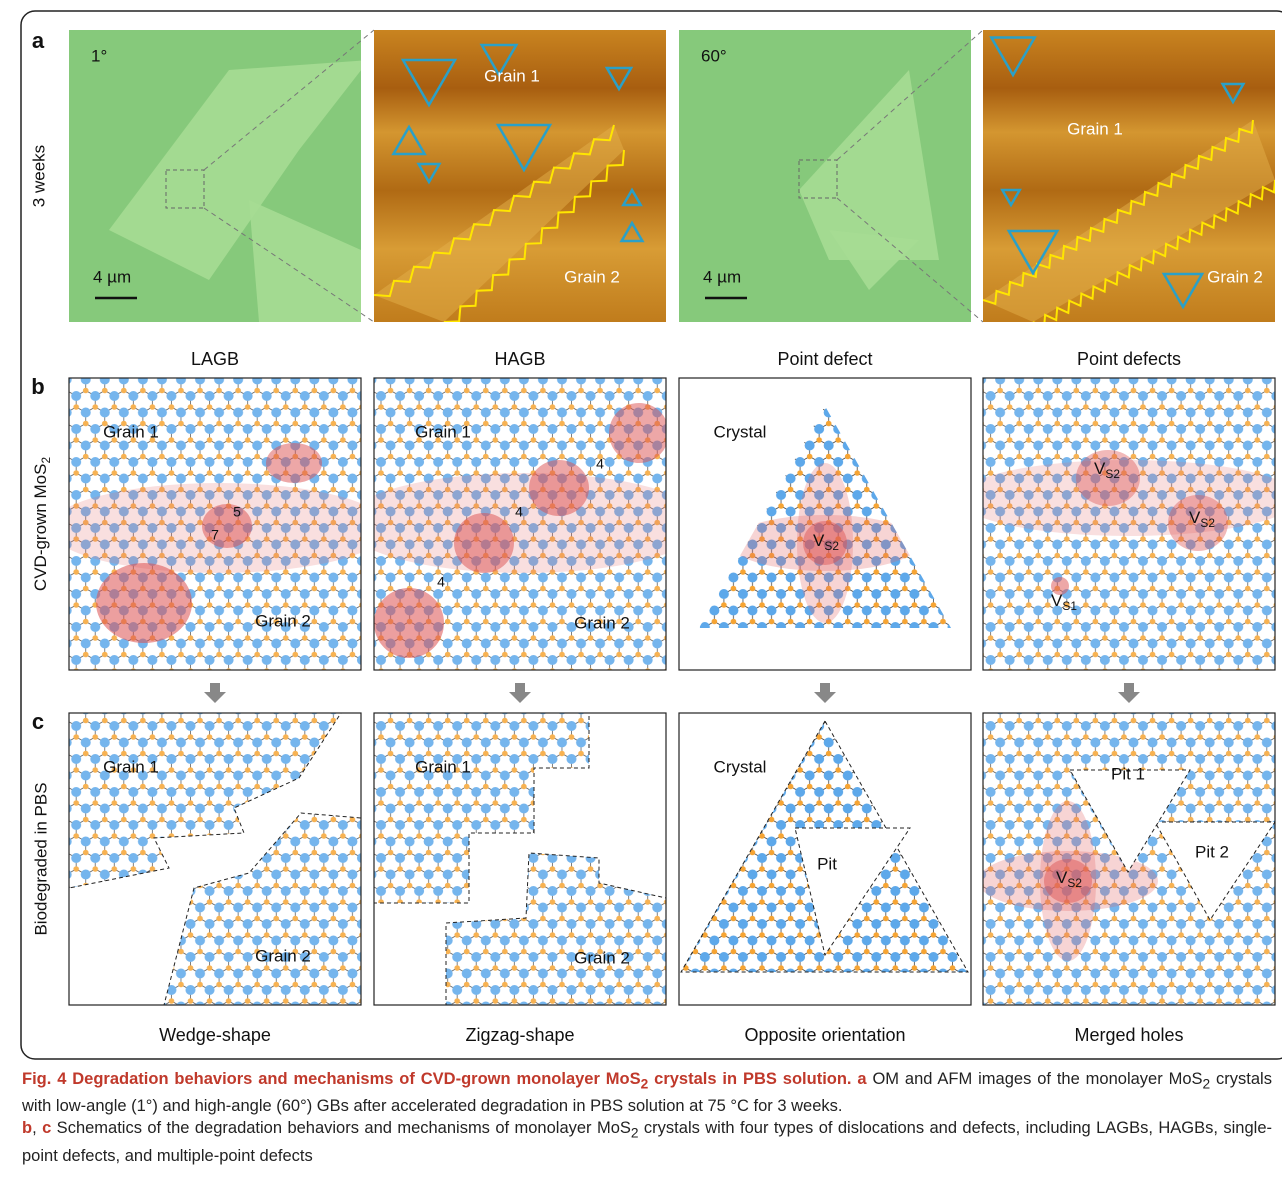 The width and height of the screenshot is (1282, 1177). What do you see at coordinates (47, 1128) in the screenshot?
I see `caption-run: c` at bounding box center [47, 1128].